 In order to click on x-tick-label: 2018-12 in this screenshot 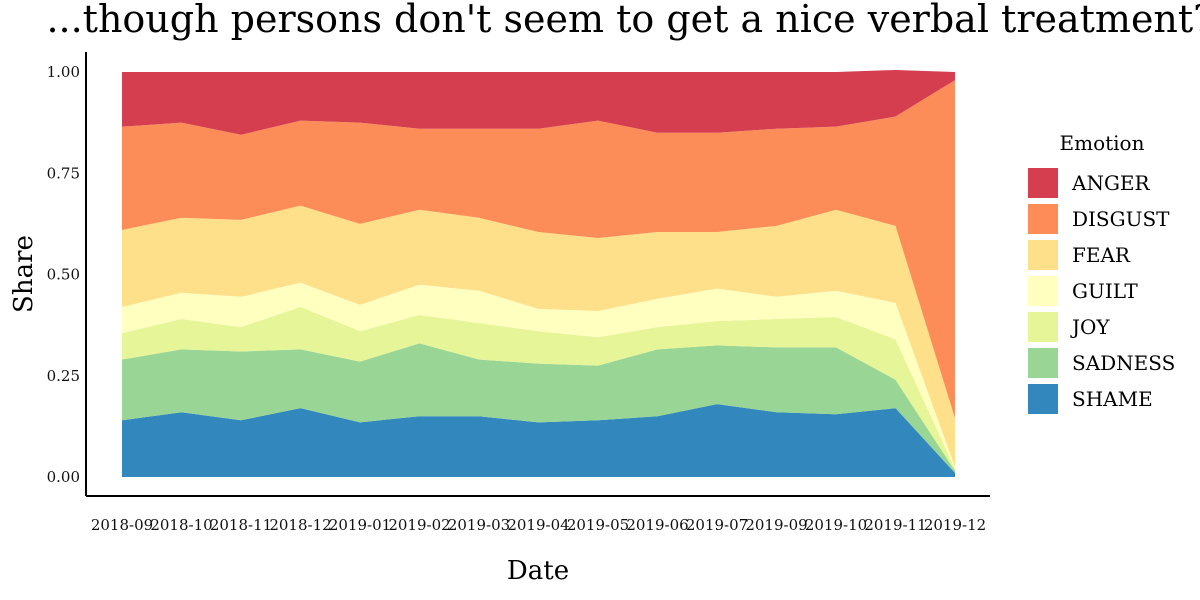, I will do `click(300, 525)`.